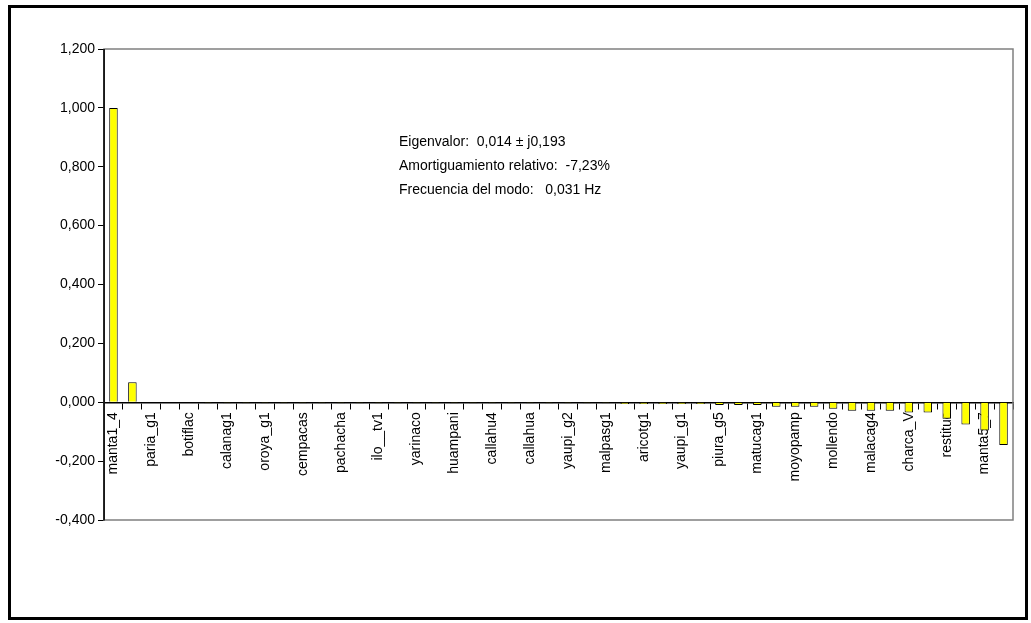 The height and width of the screenshot is (623, 1031). Describe the element at coordinates (907, 441) in the screenshot. I see `x-tick-label: charca_V` at that location.